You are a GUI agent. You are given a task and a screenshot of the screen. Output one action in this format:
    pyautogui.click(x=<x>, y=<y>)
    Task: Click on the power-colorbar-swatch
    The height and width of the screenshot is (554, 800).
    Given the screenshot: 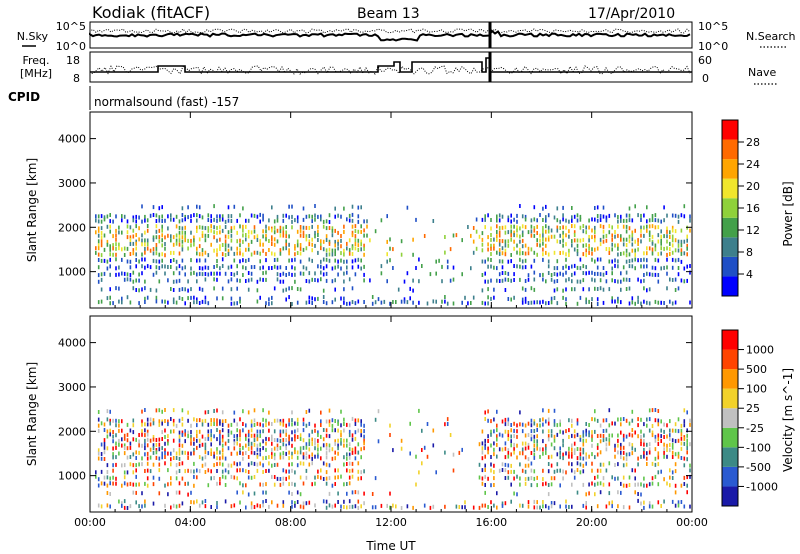 What is the action you would take?
    pyautogui.click(x=730, y=266)
    